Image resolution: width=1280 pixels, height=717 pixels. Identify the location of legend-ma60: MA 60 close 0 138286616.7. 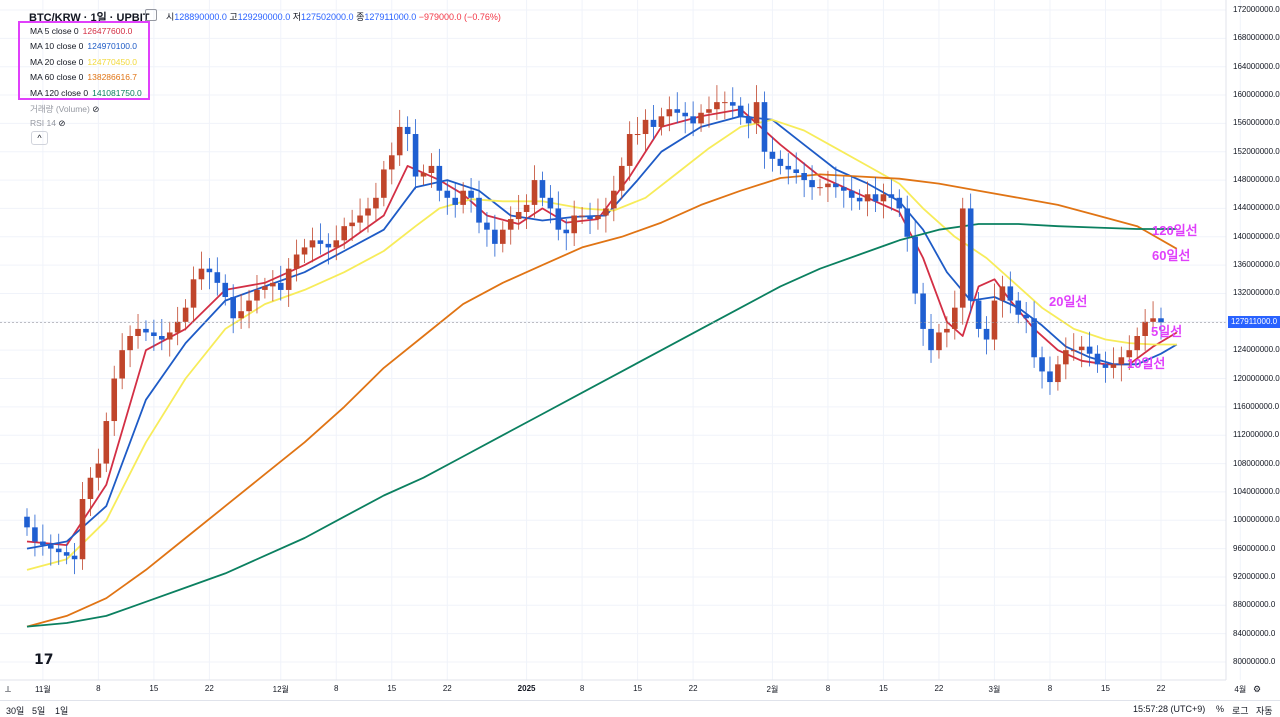
(84, 77).